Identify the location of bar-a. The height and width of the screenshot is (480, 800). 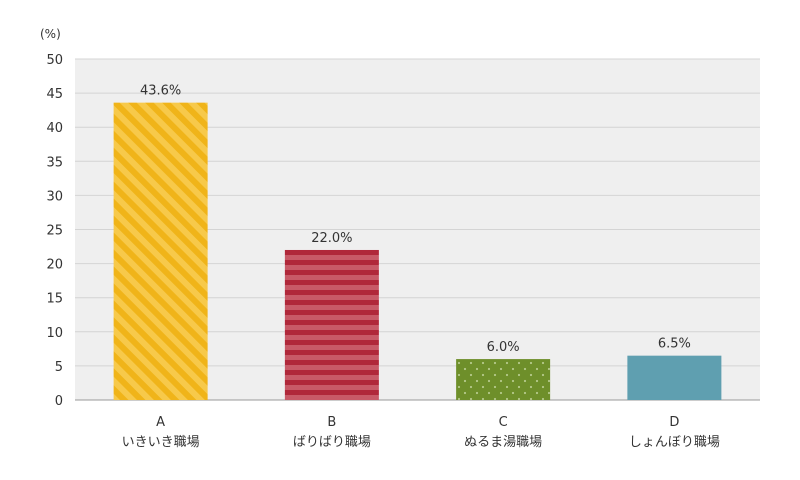
(160, 251).